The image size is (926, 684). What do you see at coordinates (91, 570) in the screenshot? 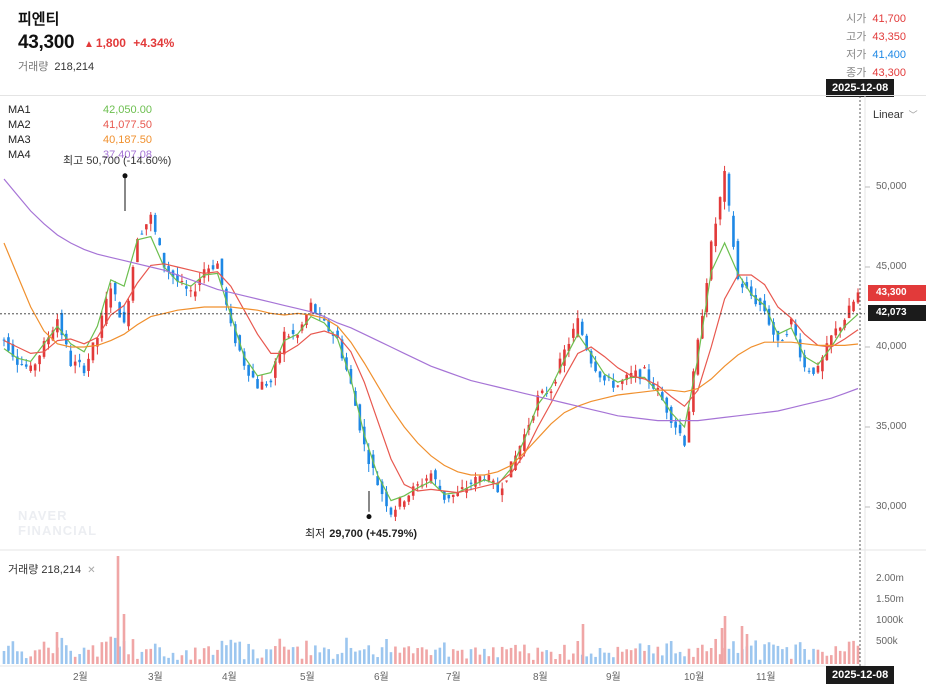
I see `close-icon: ✕` at bounding box center [91, 570].